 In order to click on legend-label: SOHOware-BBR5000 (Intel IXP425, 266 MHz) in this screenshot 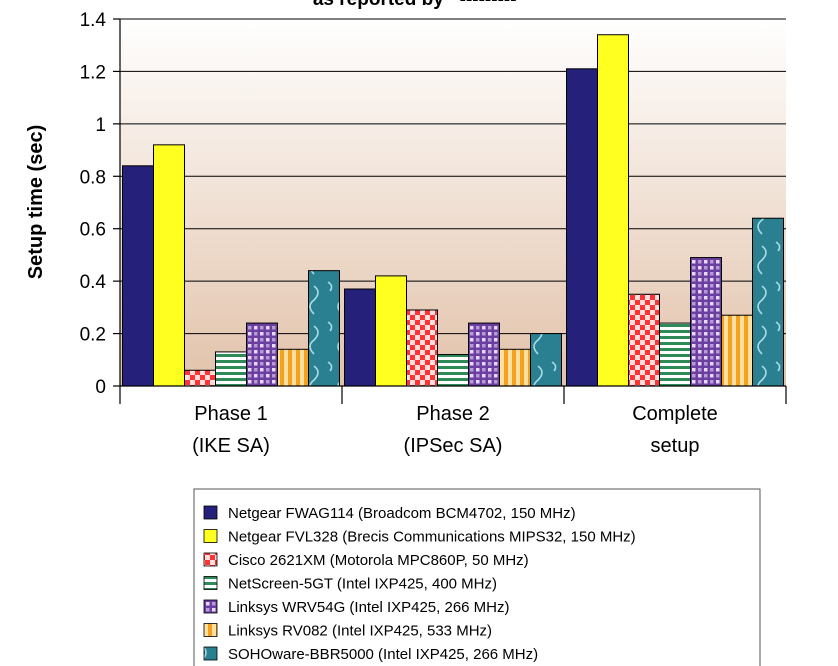, I will do `click(383, 654)`.